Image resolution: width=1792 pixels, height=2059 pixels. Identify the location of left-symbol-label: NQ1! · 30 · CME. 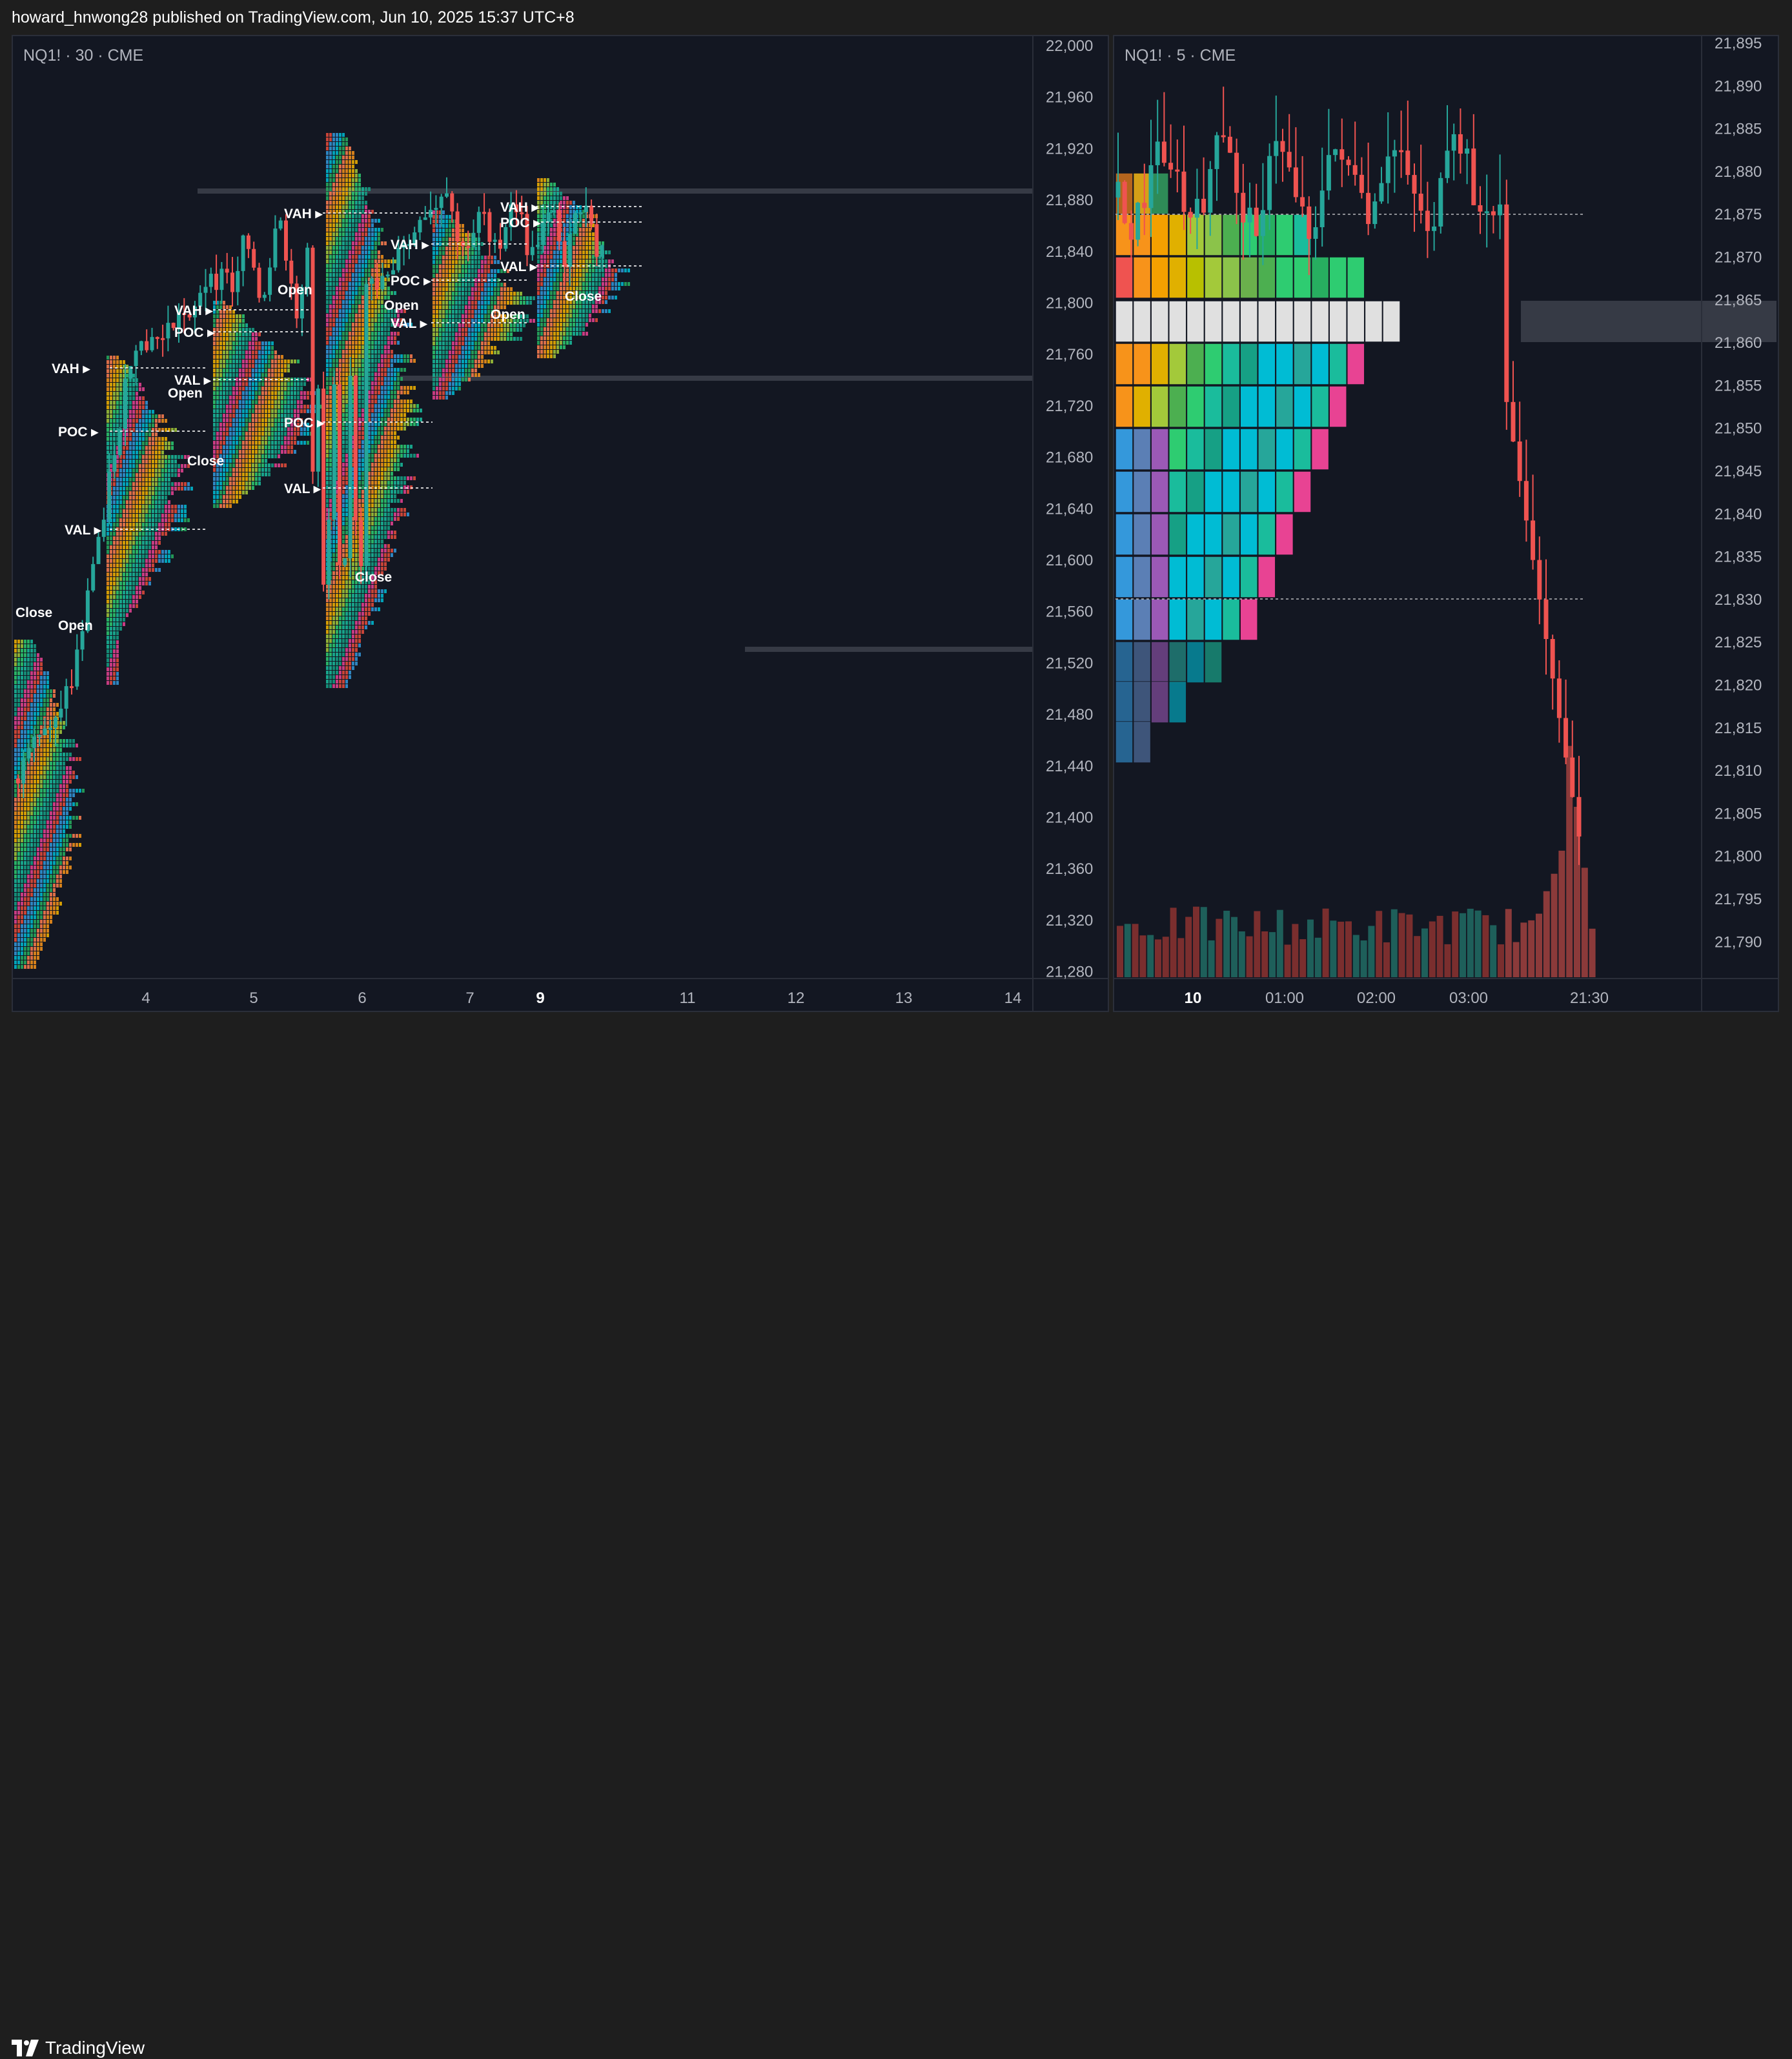
(83, 55).